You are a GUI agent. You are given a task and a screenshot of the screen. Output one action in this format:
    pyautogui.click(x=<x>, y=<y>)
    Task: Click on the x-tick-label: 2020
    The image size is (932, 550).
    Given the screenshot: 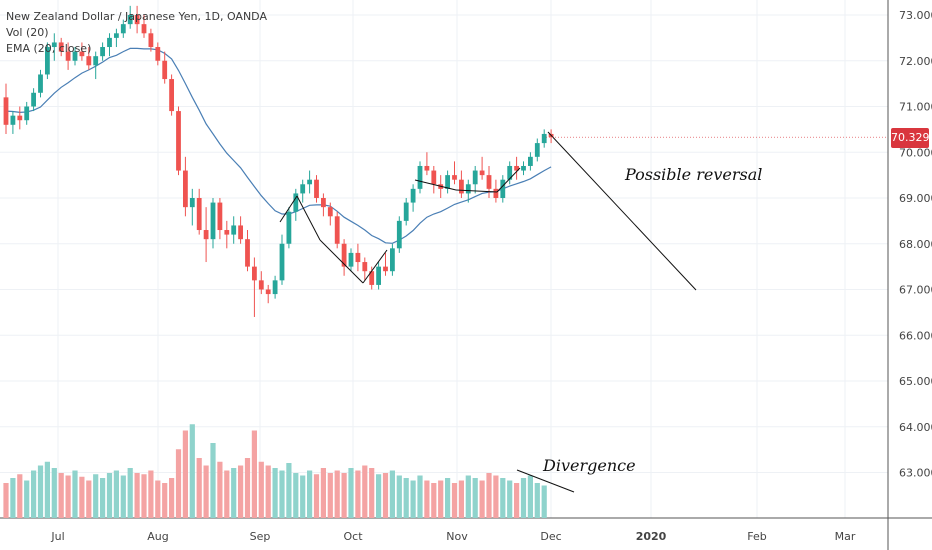 What is the action you would take?
    pyautogui.click(x=651, y=536)
    